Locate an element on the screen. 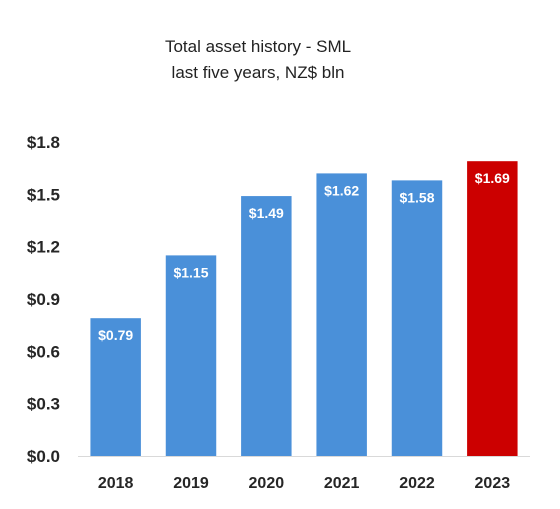 The image size is (560, 509). bar-2018 is located at coordinates (115, 387).